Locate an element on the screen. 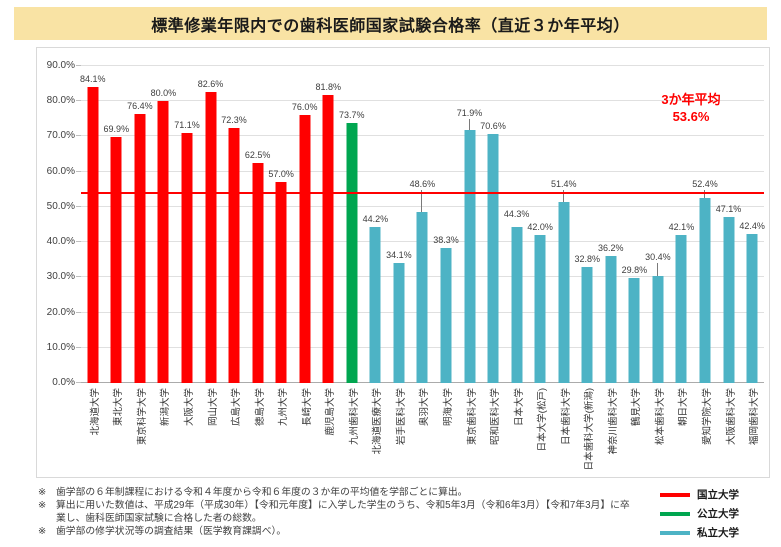  x-category-label: 日本大学(松戸) is located at coordinates (543, 420).